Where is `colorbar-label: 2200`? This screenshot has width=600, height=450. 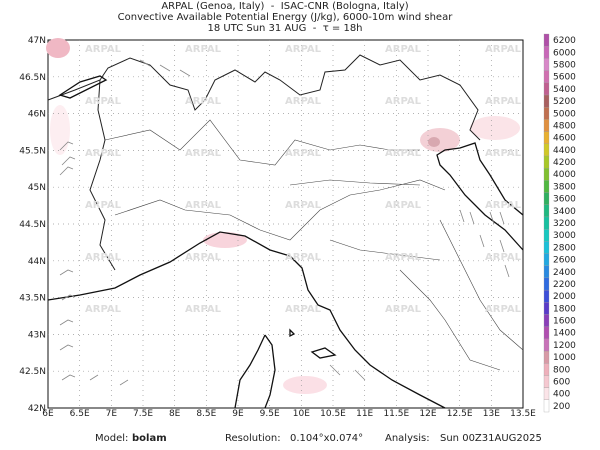
colorbar-label: 2200 is located at coordinates (564, 285).